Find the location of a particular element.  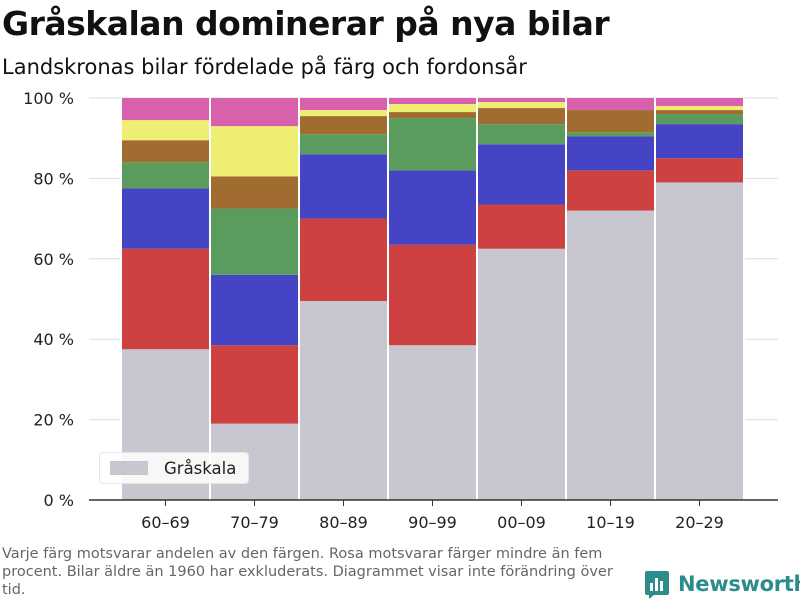

x-tick-label: 10–19 is located at coordinates (610, 522).